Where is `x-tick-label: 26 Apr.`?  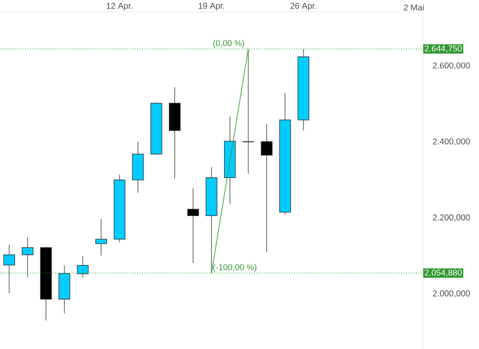
x-tick-label: 26 Apr. is located at coordinates (303, 6).